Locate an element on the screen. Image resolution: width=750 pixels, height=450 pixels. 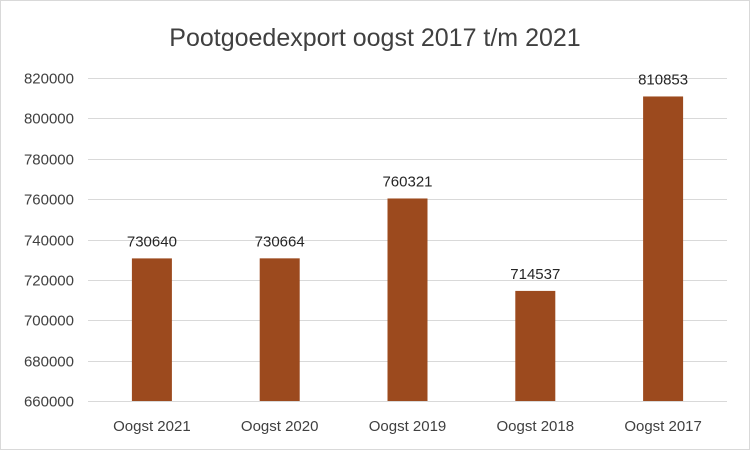
y-tick-label: 700000 is located at coordinates (49, 321).